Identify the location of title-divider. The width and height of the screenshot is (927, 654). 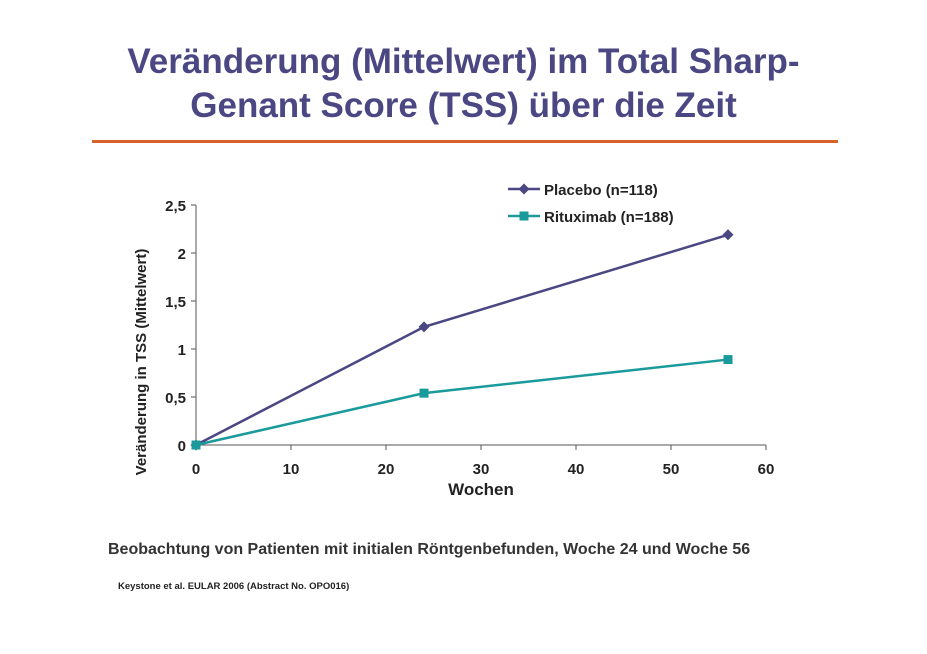
(465, 141).